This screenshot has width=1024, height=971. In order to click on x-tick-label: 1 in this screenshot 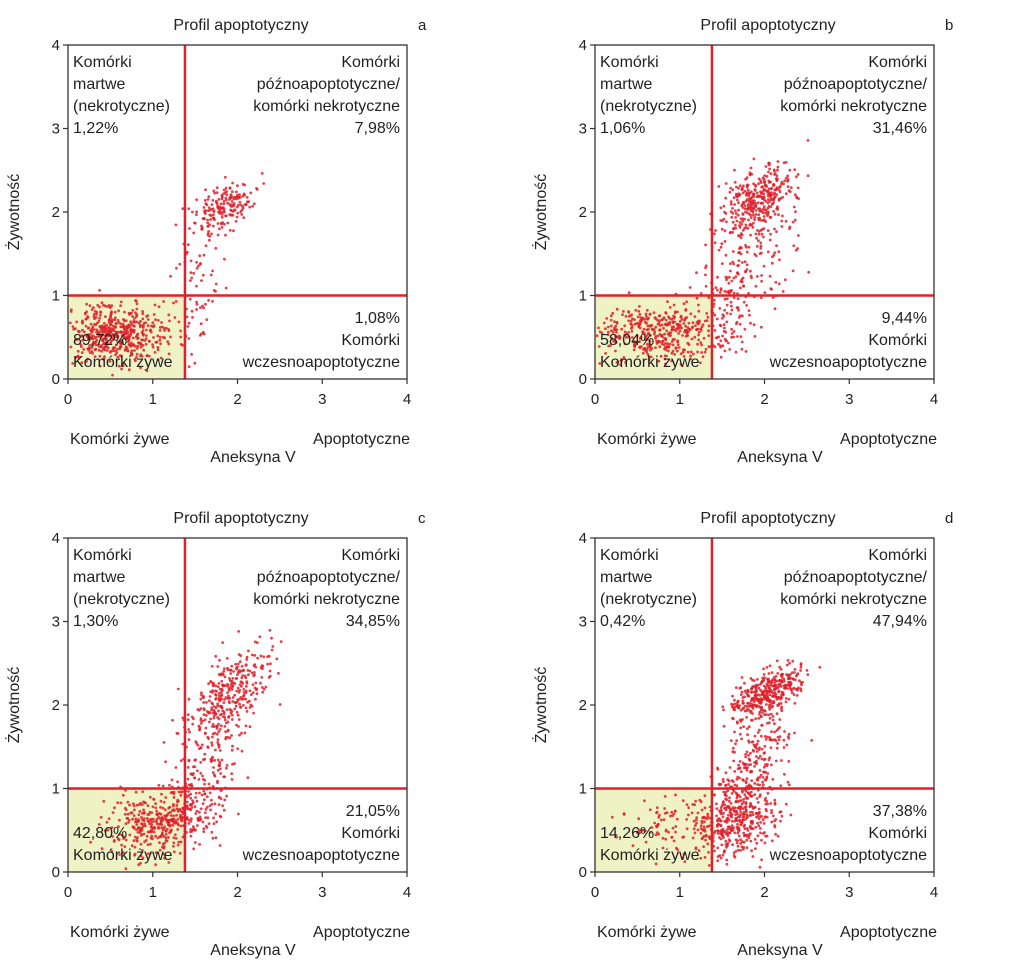, I will do `click(153, 399)`.